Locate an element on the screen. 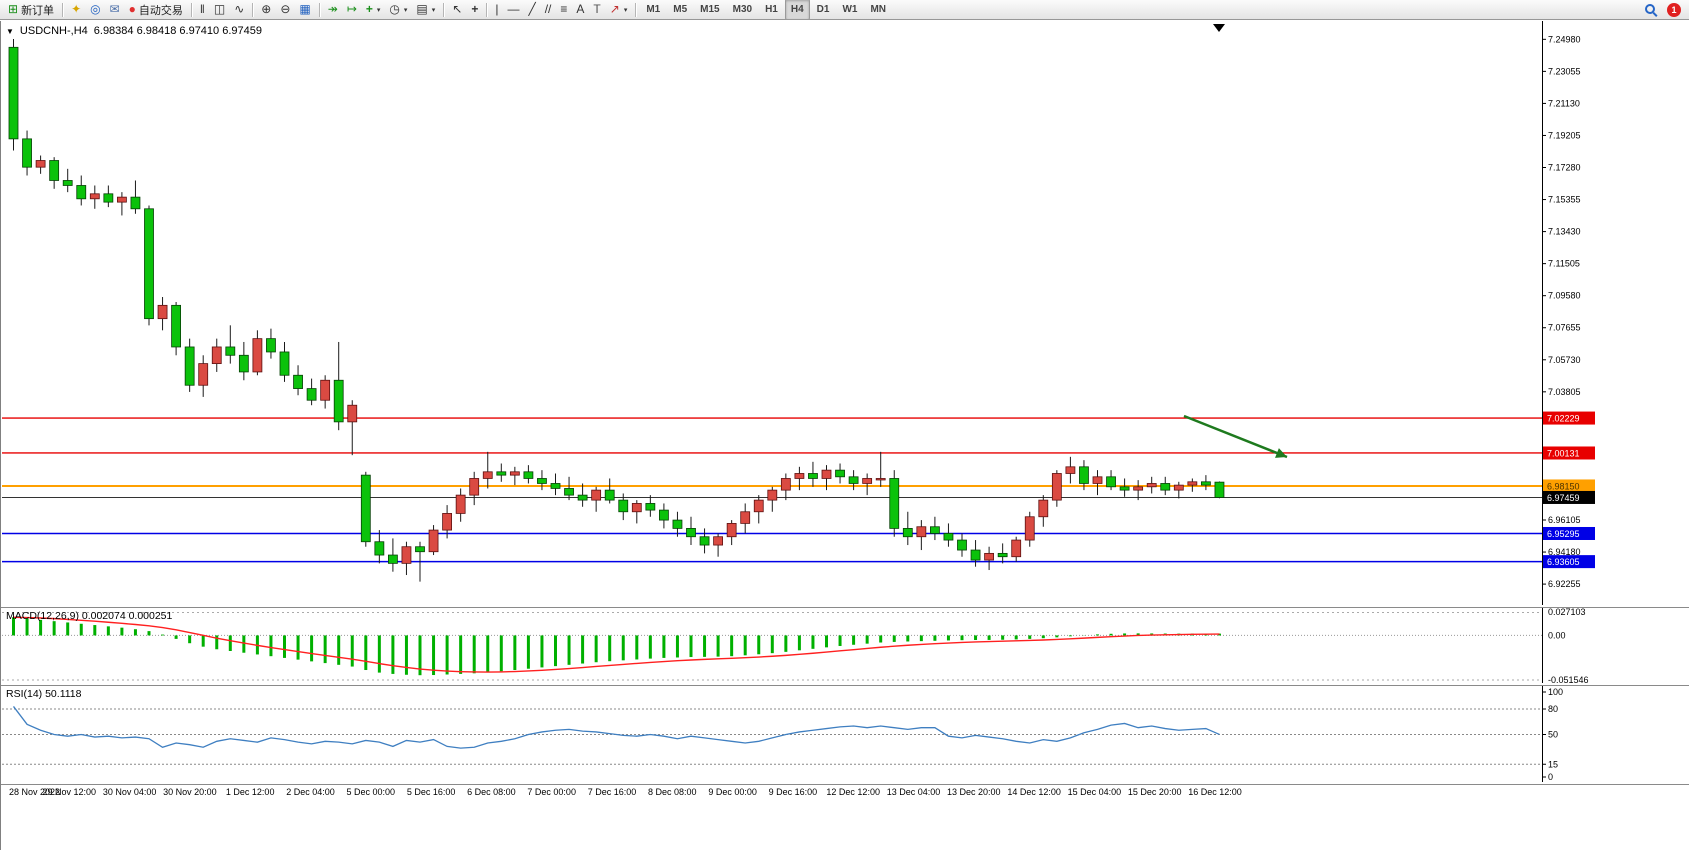  search-button is located at coordinates (1650, 9).